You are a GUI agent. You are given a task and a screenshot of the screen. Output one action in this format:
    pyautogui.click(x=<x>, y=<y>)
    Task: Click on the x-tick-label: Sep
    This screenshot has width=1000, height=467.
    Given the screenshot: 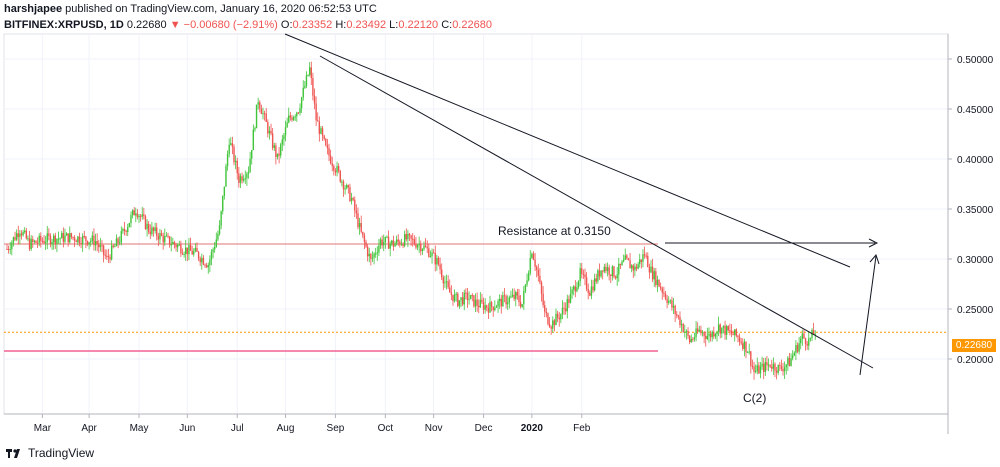 What is the action you would take?
    pyautogui.click(x=336, y=428)
    